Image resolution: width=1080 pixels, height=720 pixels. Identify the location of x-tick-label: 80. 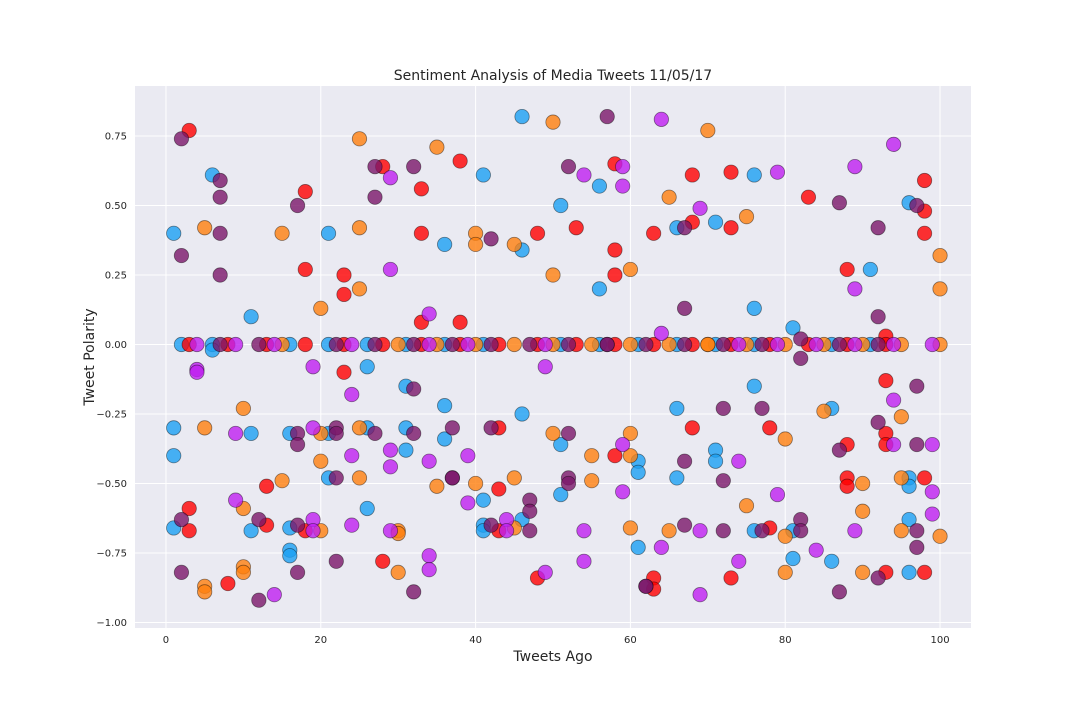
(785, 640).